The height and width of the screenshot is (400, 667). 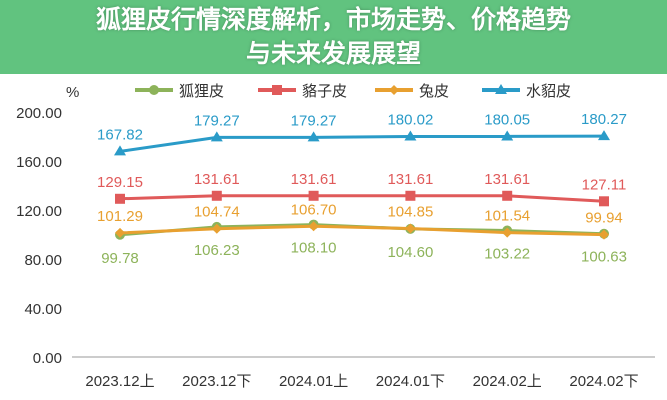 What do you see at coordinates (313, 381) in the screenshot?
I see `x-tick-label: 2024.01上` at bounding box center [313, 381].